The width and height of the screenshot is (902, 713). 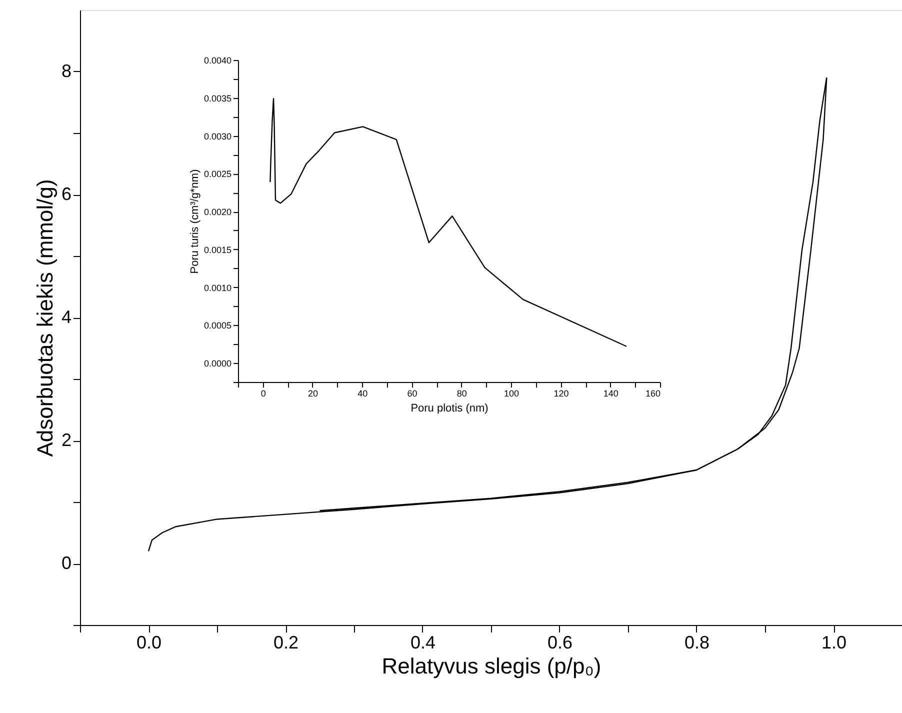 What do you see at coordinates (652, 393) in the screenshot?
I see `x-tick-label: 160` at bounding box center [652, 393].